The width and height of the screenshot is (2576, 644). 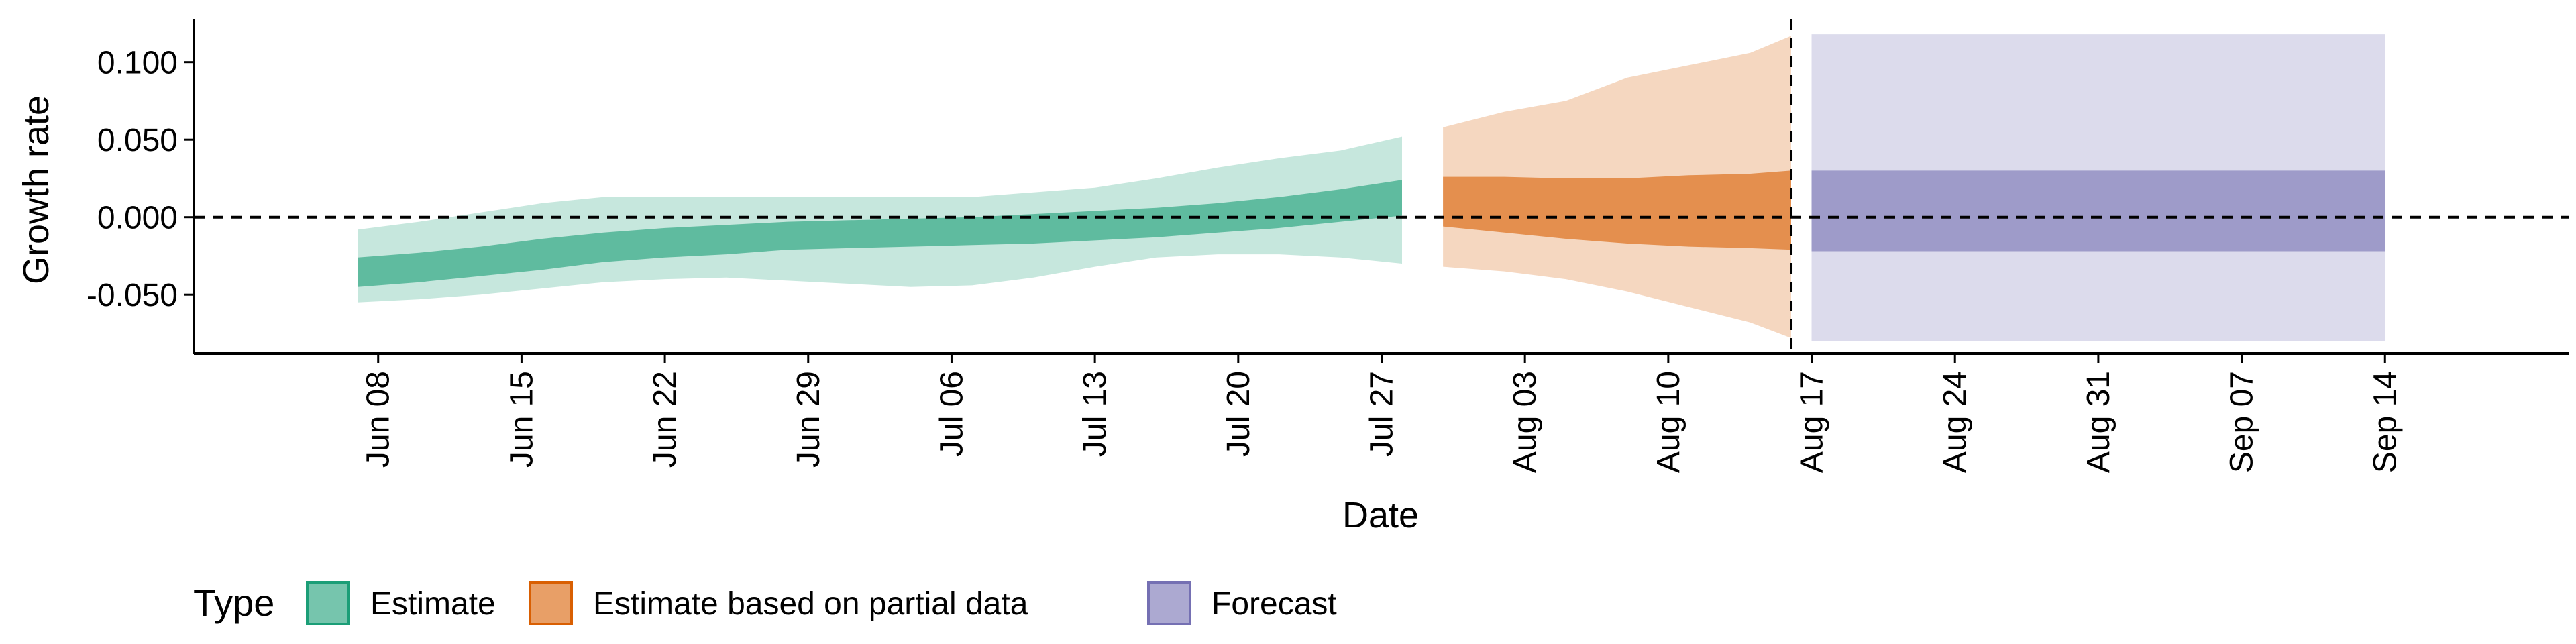 What do you see at coordinates (1238, 414) in the screenshot?
I see `x-tick-label: Jul 20` at bounding box center [1238, 414].